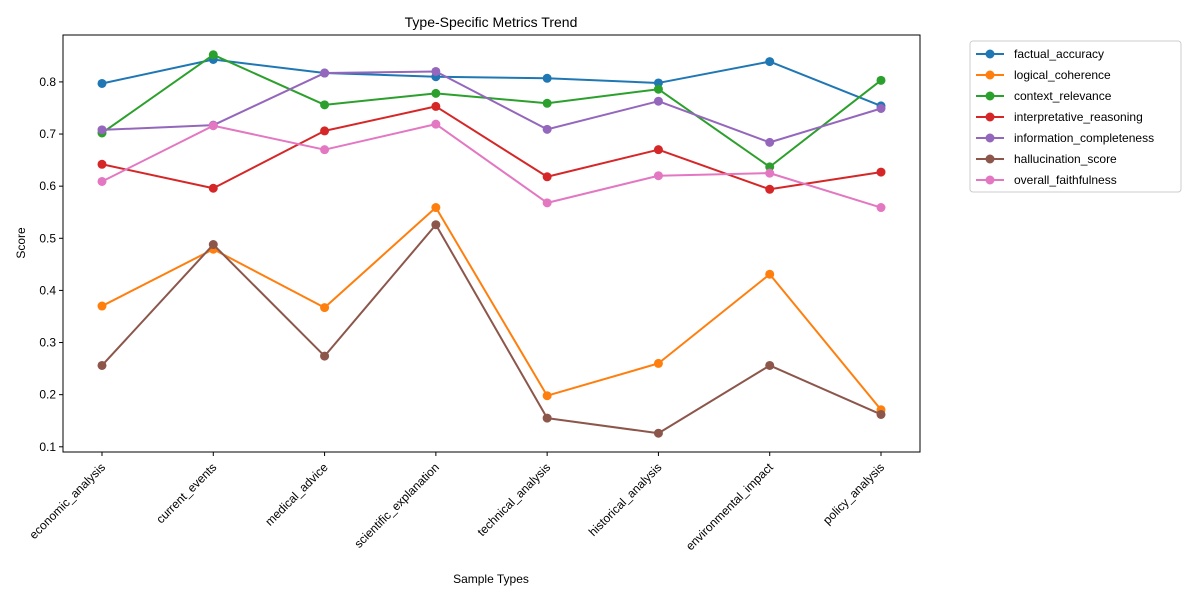 Image resolution: width=1200 pixels, height=605 pixels. I want to click on legend-item: logical_coherence, so click(1043, 75).